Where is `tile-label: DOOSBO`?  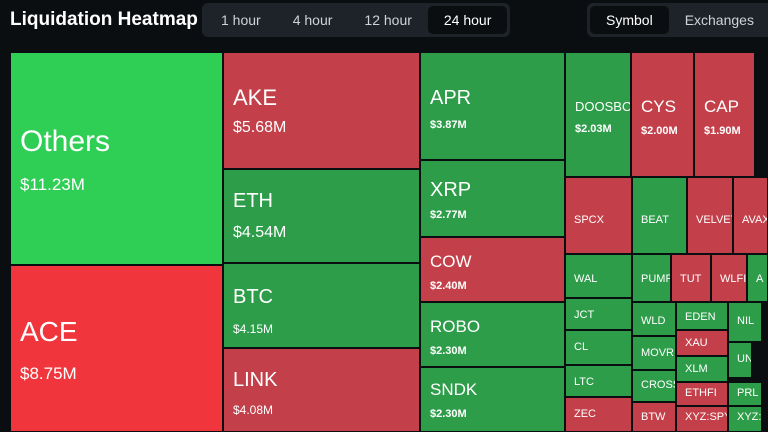
tile-label: DOOSBO is located at coordinates (603, 106).